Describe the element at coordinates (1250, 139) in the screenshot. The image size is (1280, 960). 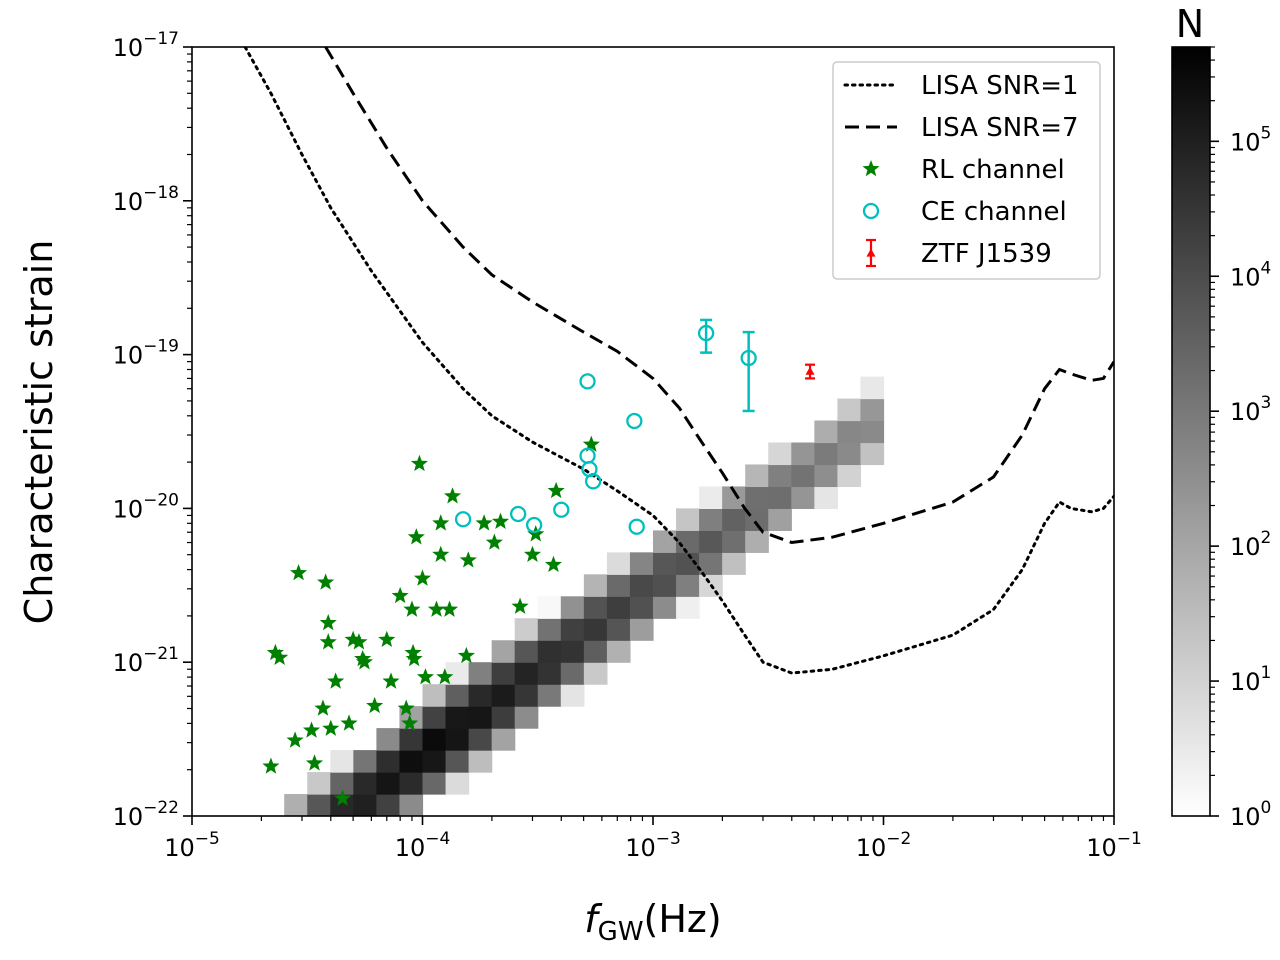
I see `colorbar-tick-label: 10⁵` at that location.